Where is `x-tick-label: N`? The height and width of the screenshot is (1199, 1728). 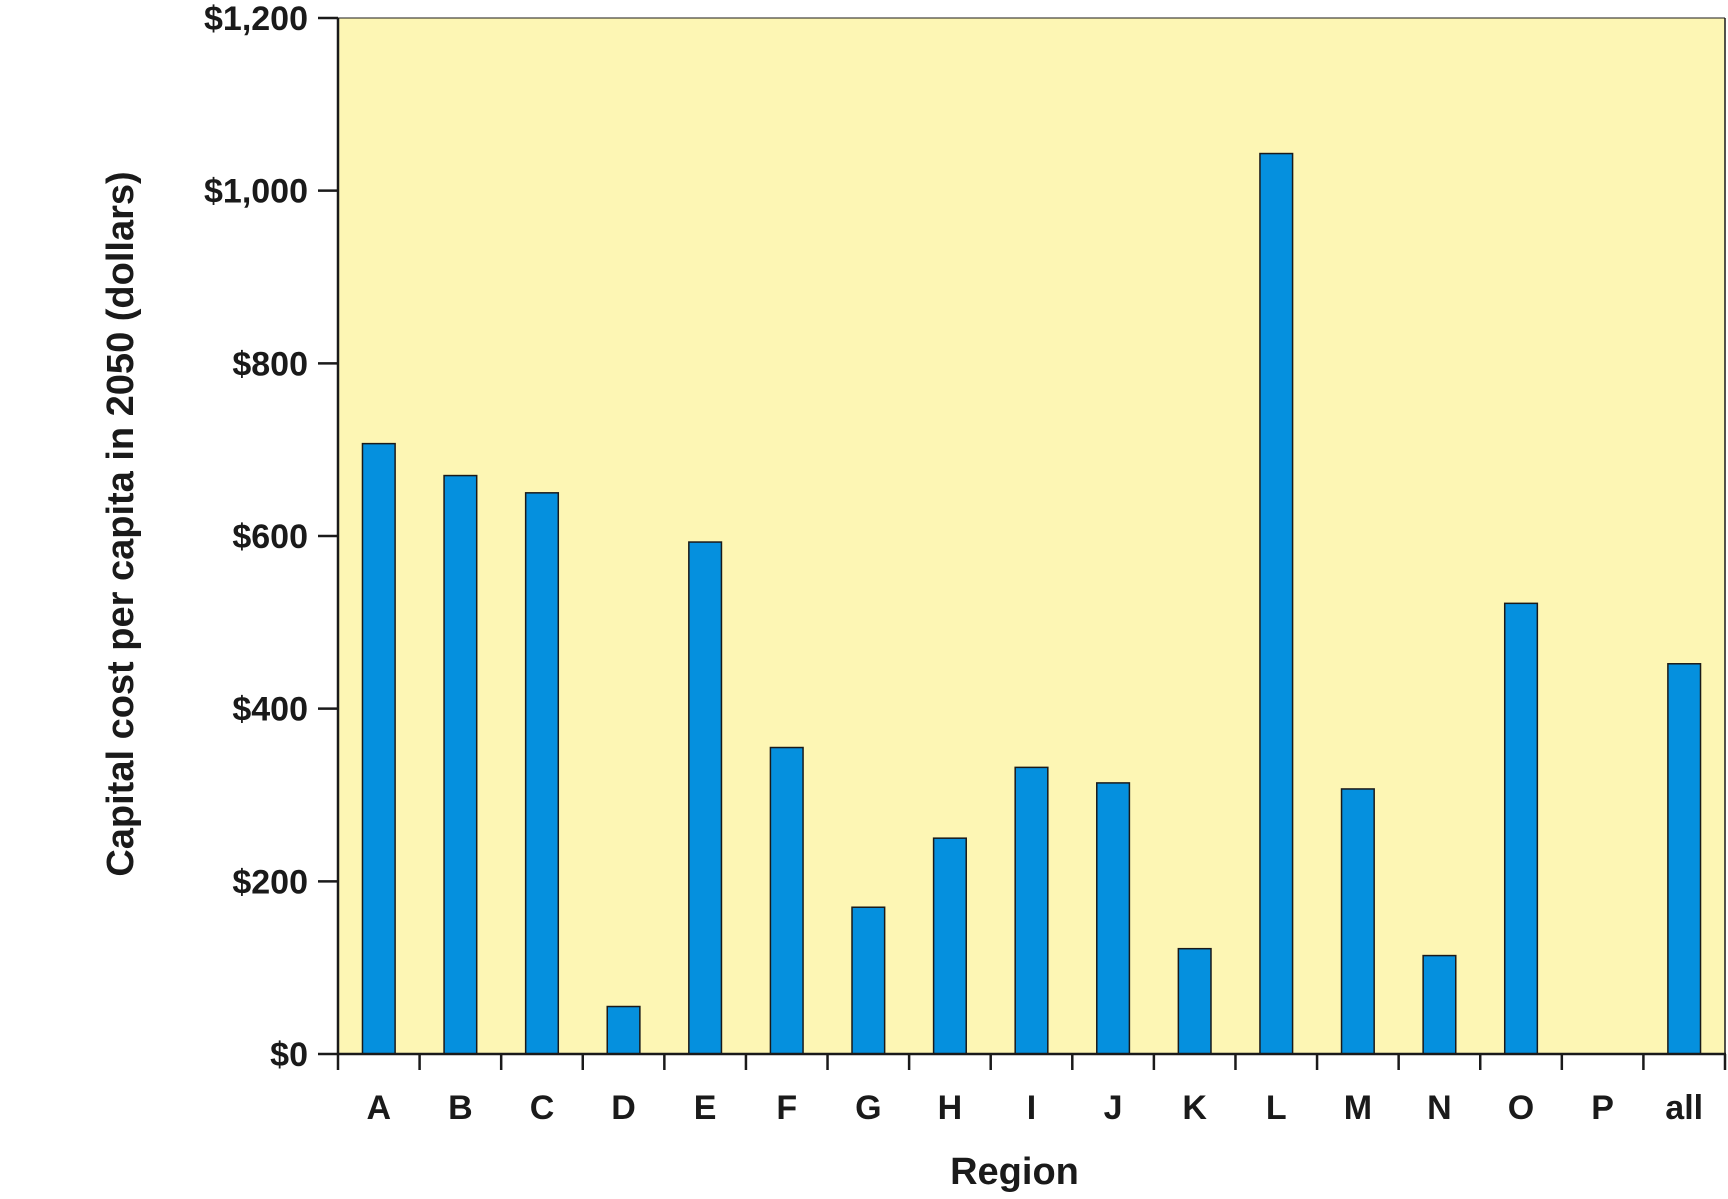
x-tick-label: N is located at coordinates (1439, 1108).